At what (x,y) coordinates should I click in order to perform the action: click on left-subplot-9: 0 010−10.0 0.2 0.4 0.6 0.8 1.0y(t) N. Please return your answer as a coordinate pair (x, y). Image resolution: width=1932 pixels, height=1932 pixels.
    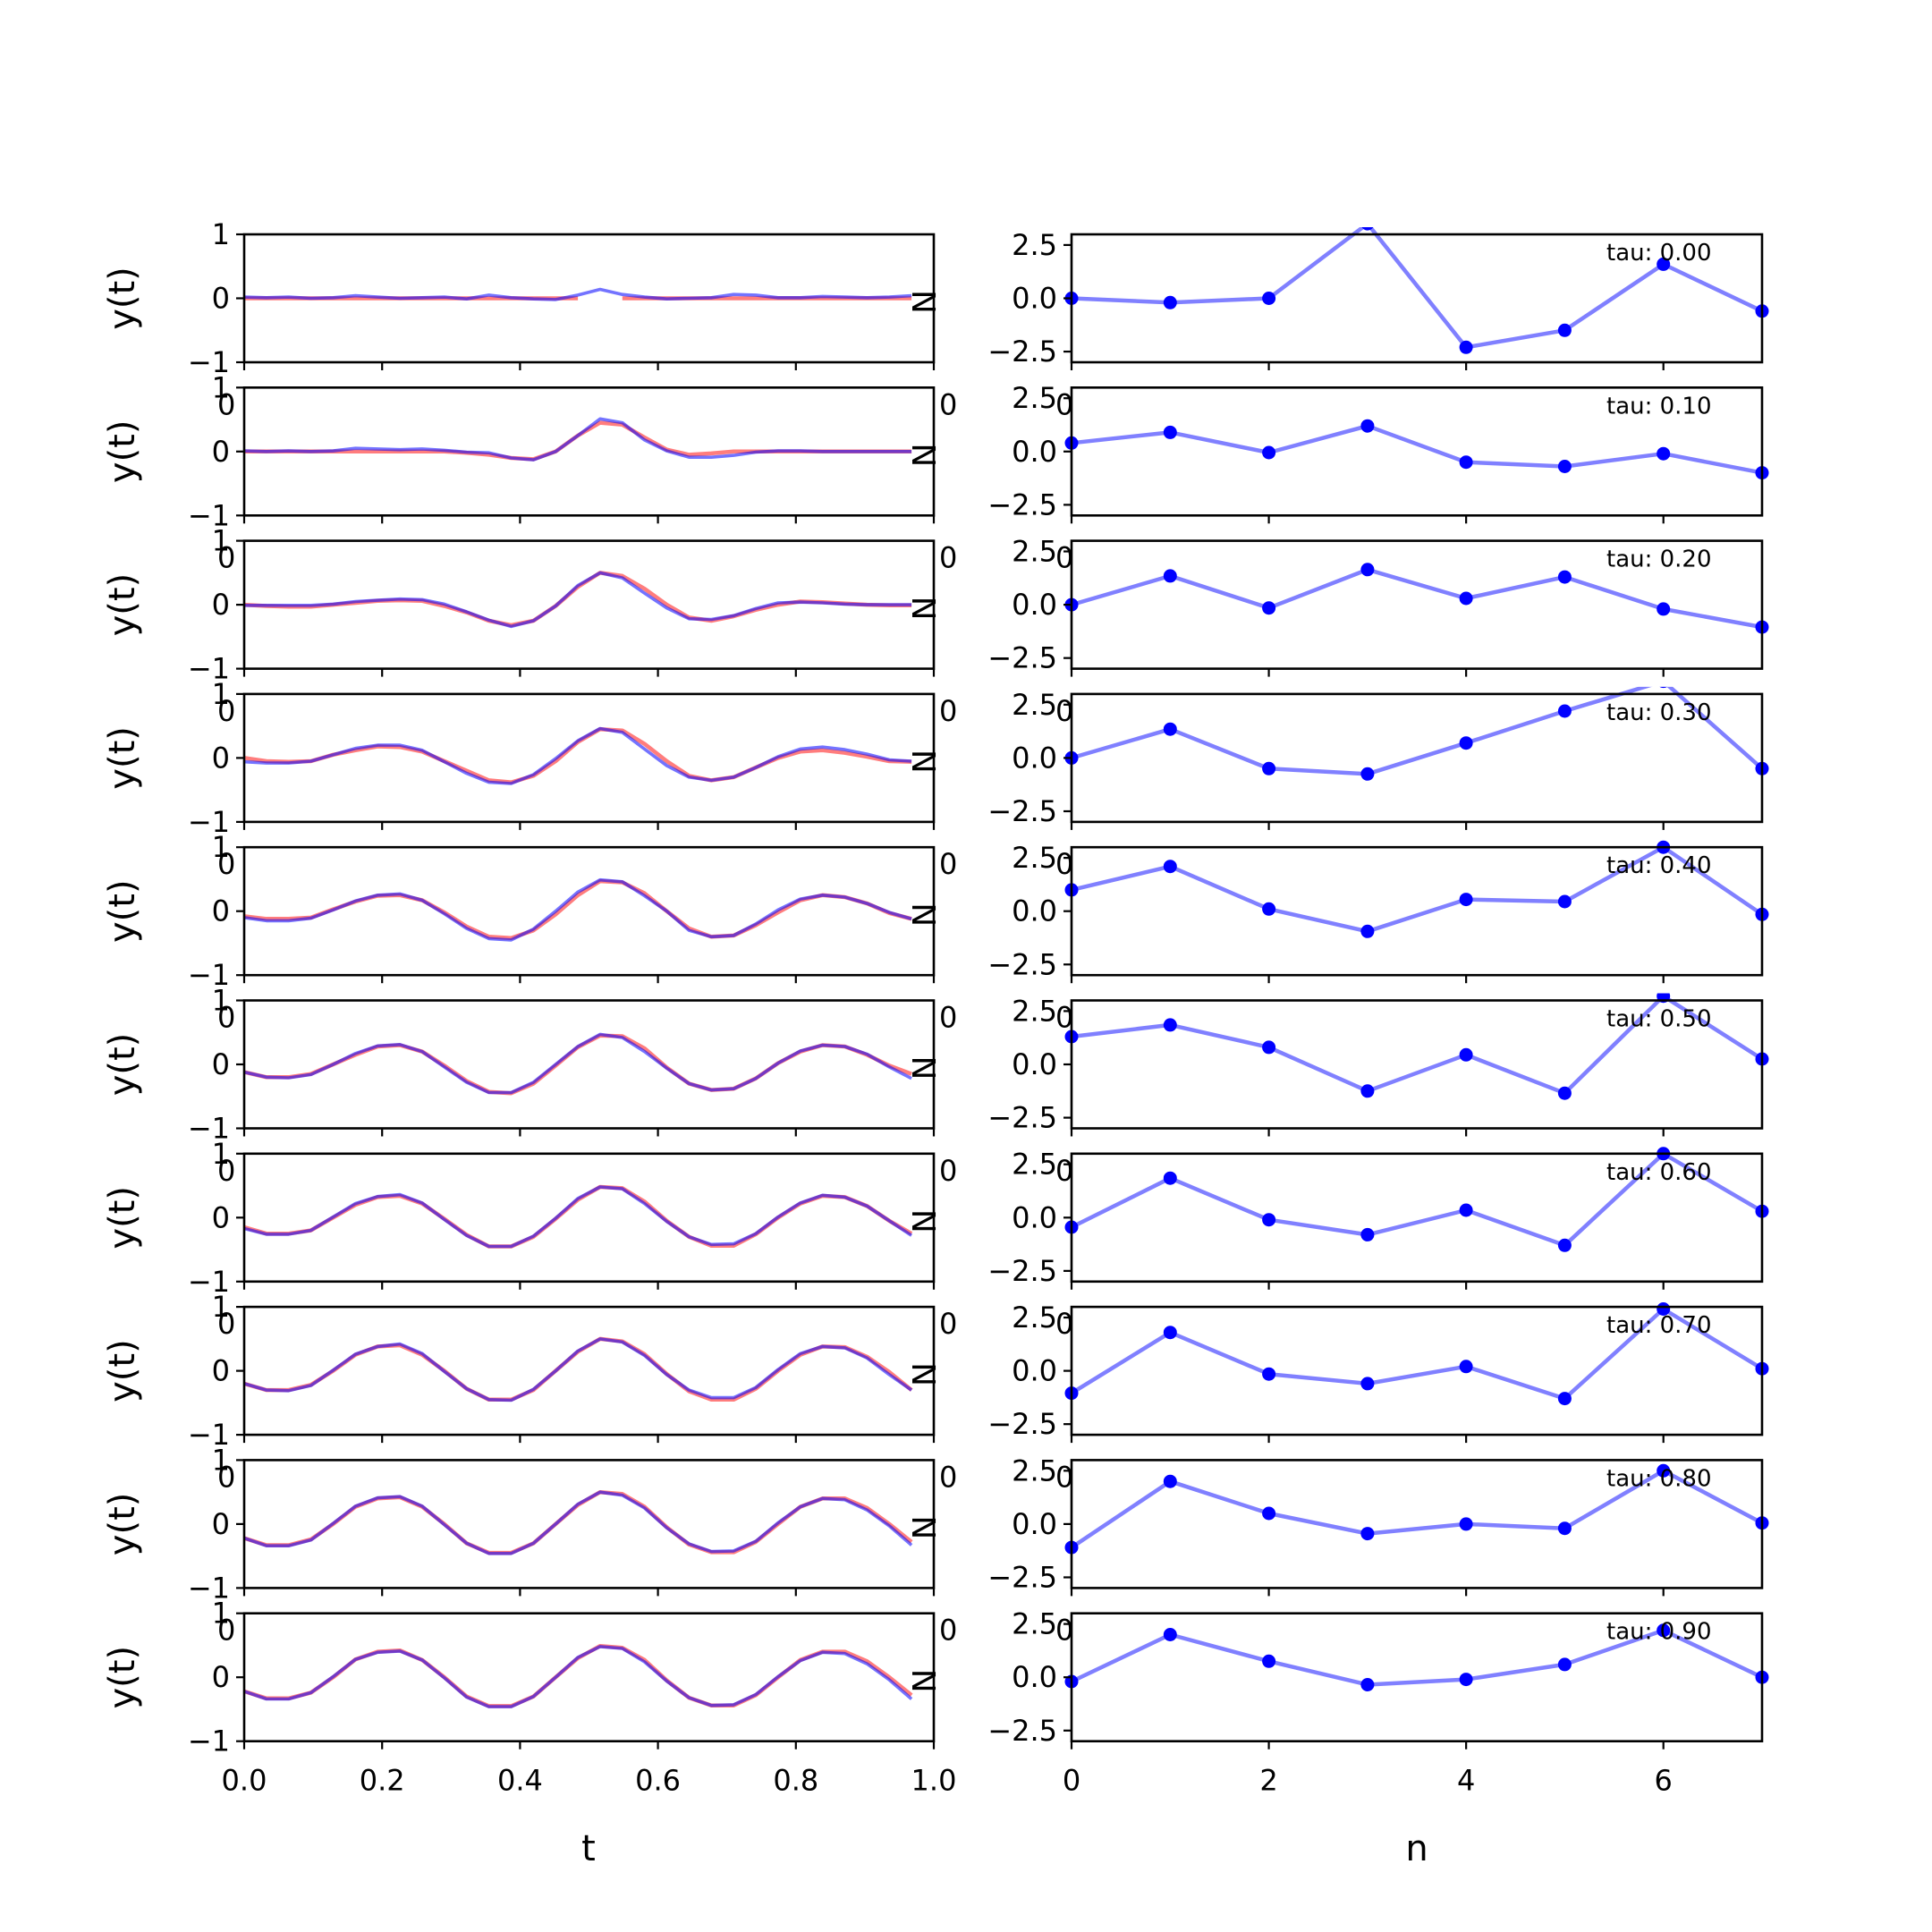
    Looking at the image, I should click on (529, 1697).